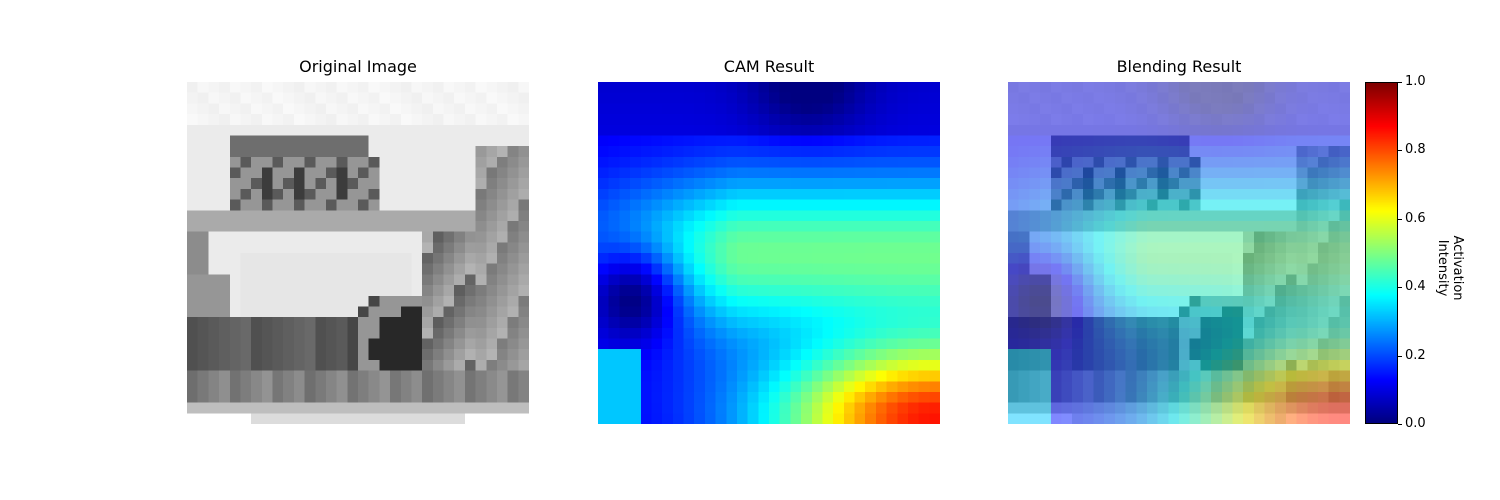  I want to click on panel-title-original: Original Image, so click(358, 66).